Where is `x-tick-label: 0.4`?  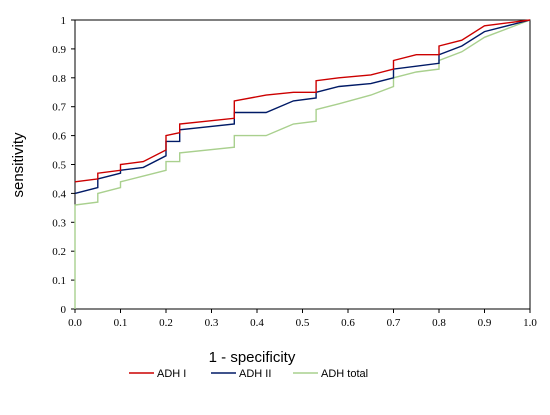
x-tick-label: 0.4 is located at coordinates (257, 323).